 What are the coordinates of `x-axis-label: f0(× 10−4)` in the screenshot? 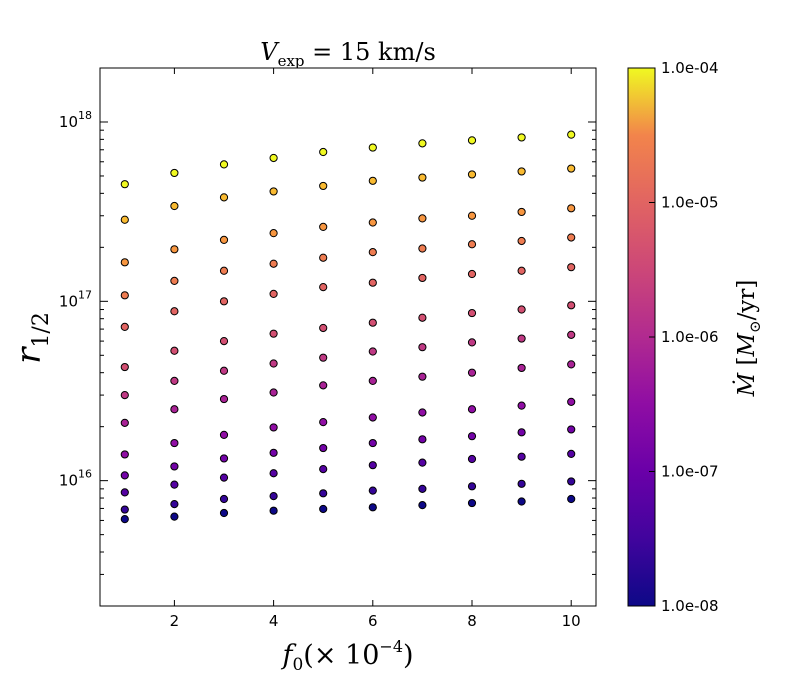 It's located at (346, 656).